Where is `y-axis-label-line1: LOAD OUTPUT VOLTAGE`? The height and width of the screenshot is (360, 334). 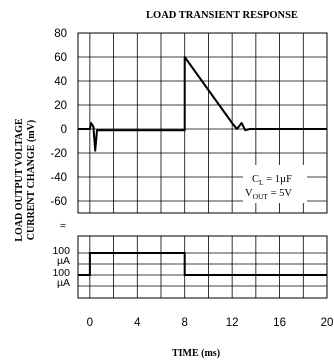 y-axis-label-line1: LOAD OUTPUT VOLTAGE is located at coordinates (19, 180).